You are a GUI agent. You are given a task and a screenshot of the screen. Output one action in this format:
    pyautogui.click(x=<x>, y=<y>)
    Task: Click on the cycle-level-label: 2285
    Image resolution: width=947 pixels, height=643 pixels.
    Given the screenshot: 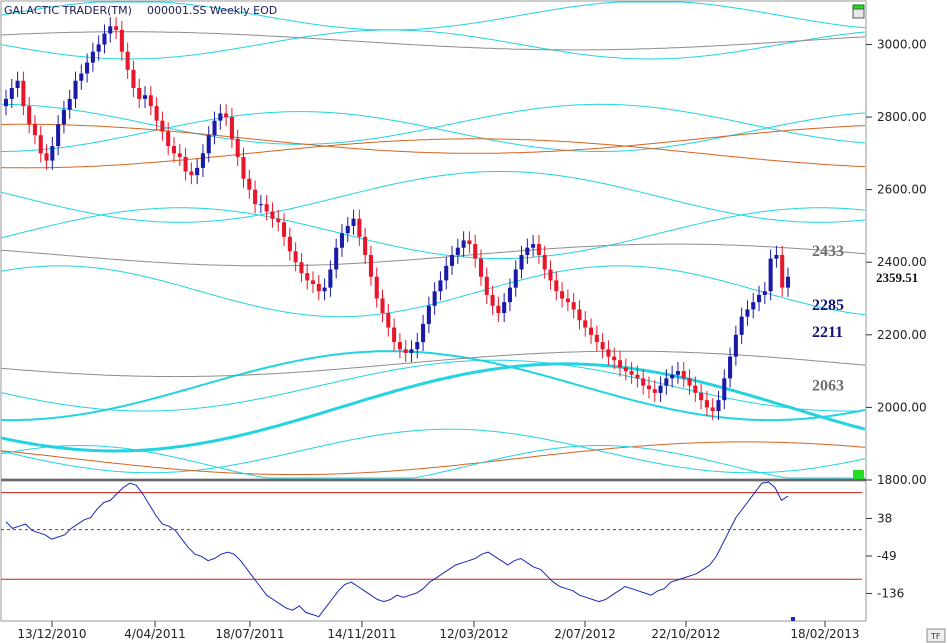 What is the action you would take?
    pyautogui.click(x=828, y=305)
    